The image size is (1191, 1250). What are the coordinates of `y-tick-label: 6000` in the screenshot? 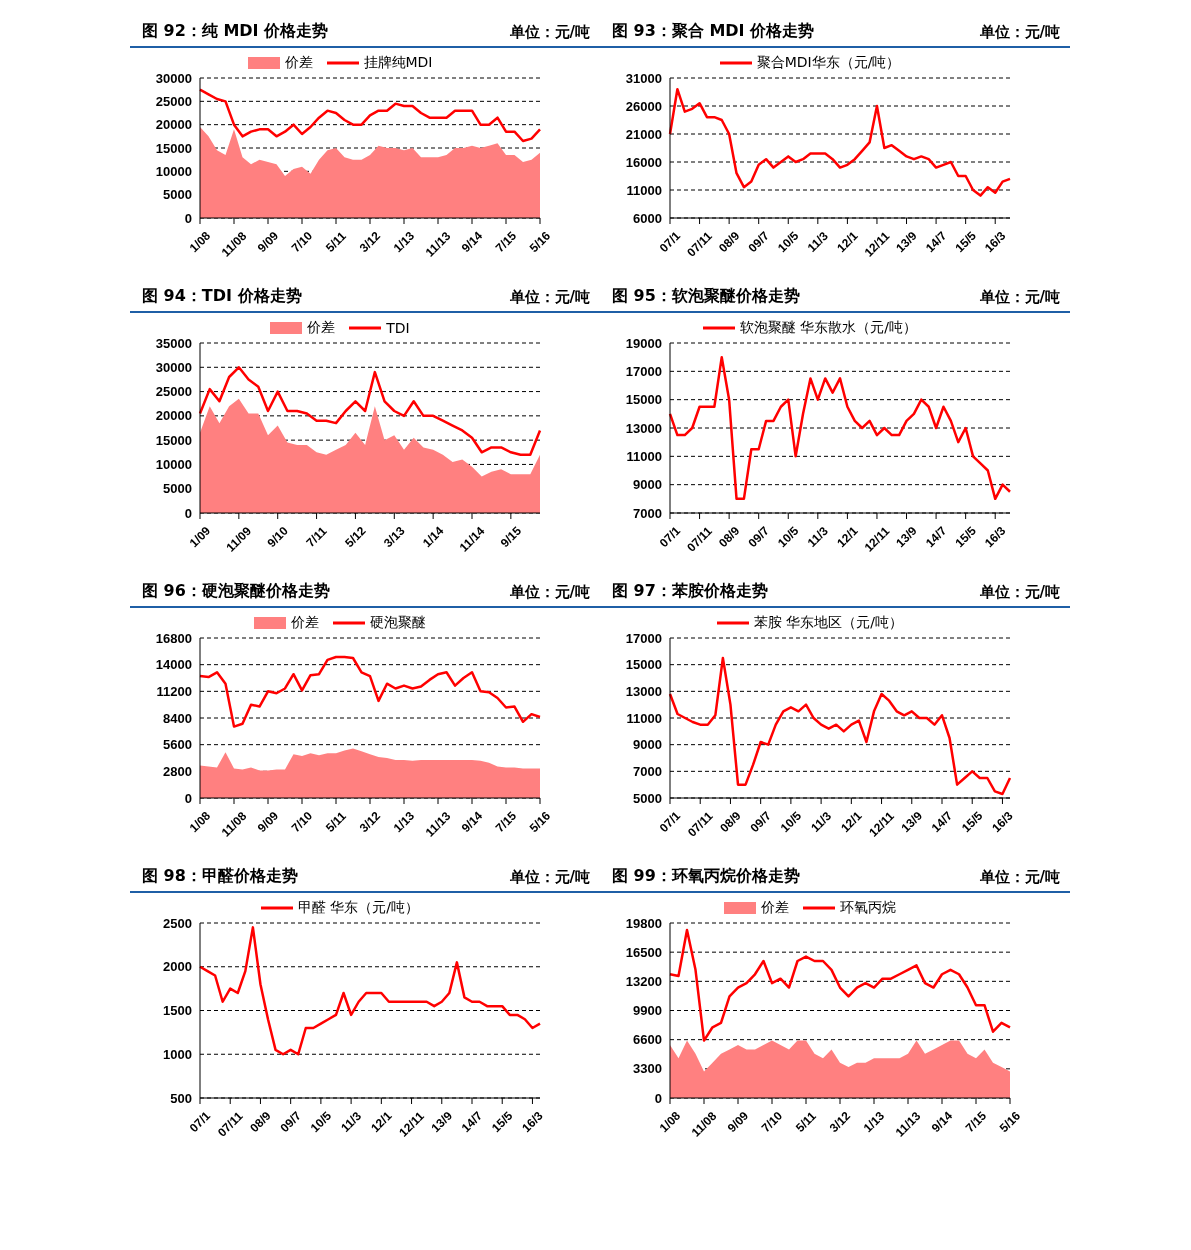 It's located at (647, 218).